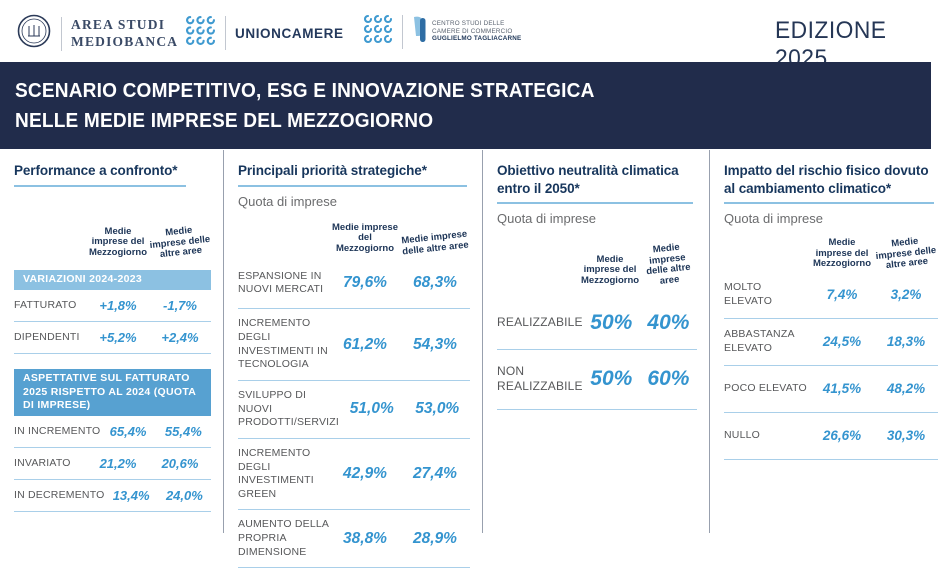  I want to click on mediobanca-label-line2: MEDIOBANCA, so click(125, 41).